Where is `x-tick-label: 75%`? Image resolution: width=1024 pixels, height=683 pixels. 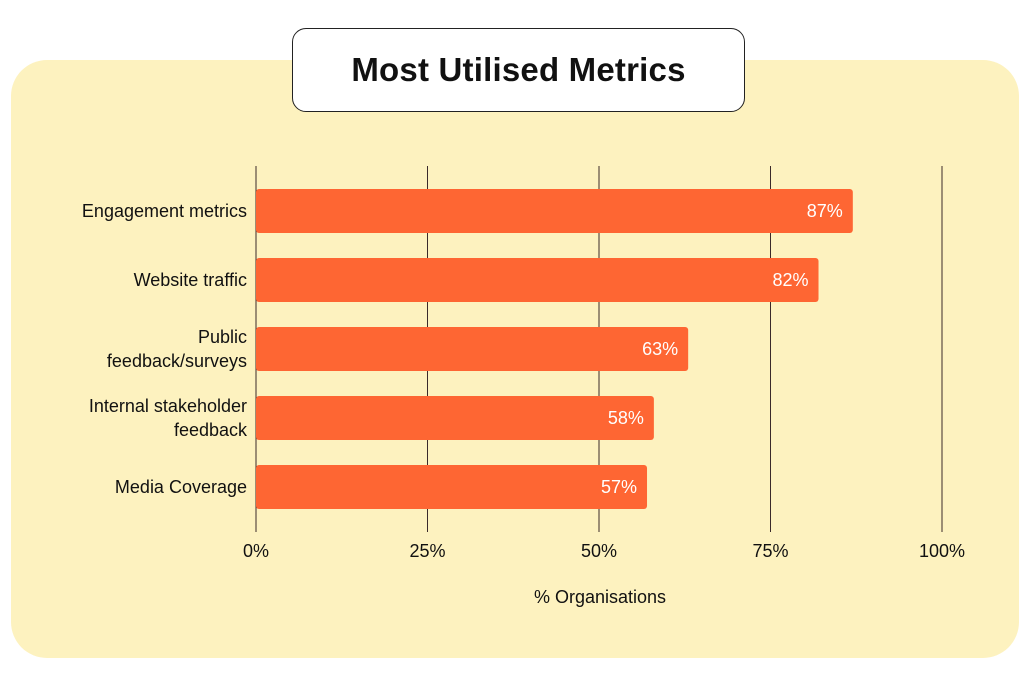 x-tick-label: 75% is located at coordinates (770, 551).